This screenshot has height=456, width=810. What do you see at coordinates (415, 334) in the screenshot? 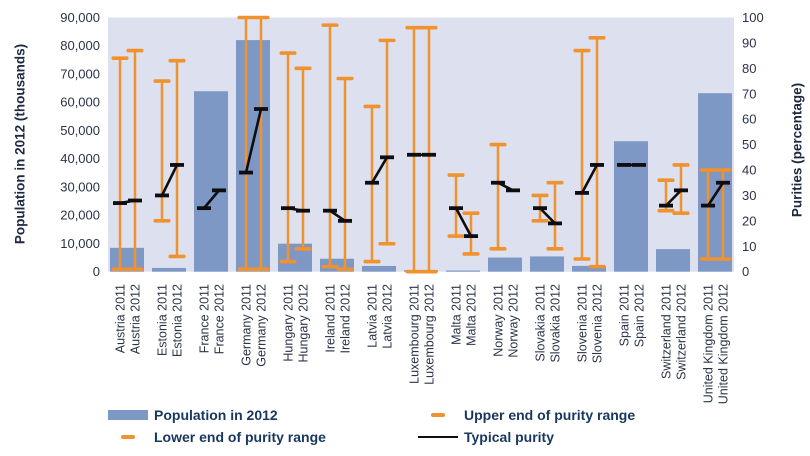
I see `x-axis-tick-label: Luxembourg 2011` at bounding box center [415, 334].